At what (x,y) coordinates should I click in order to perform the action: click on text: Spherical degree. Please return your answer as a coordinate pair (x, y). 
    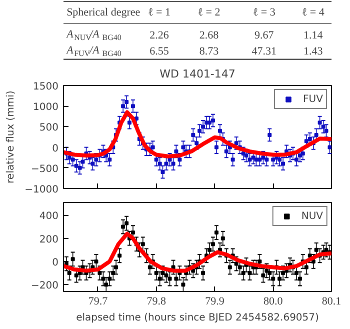
    Looking at the image, I should click on (103, 12).